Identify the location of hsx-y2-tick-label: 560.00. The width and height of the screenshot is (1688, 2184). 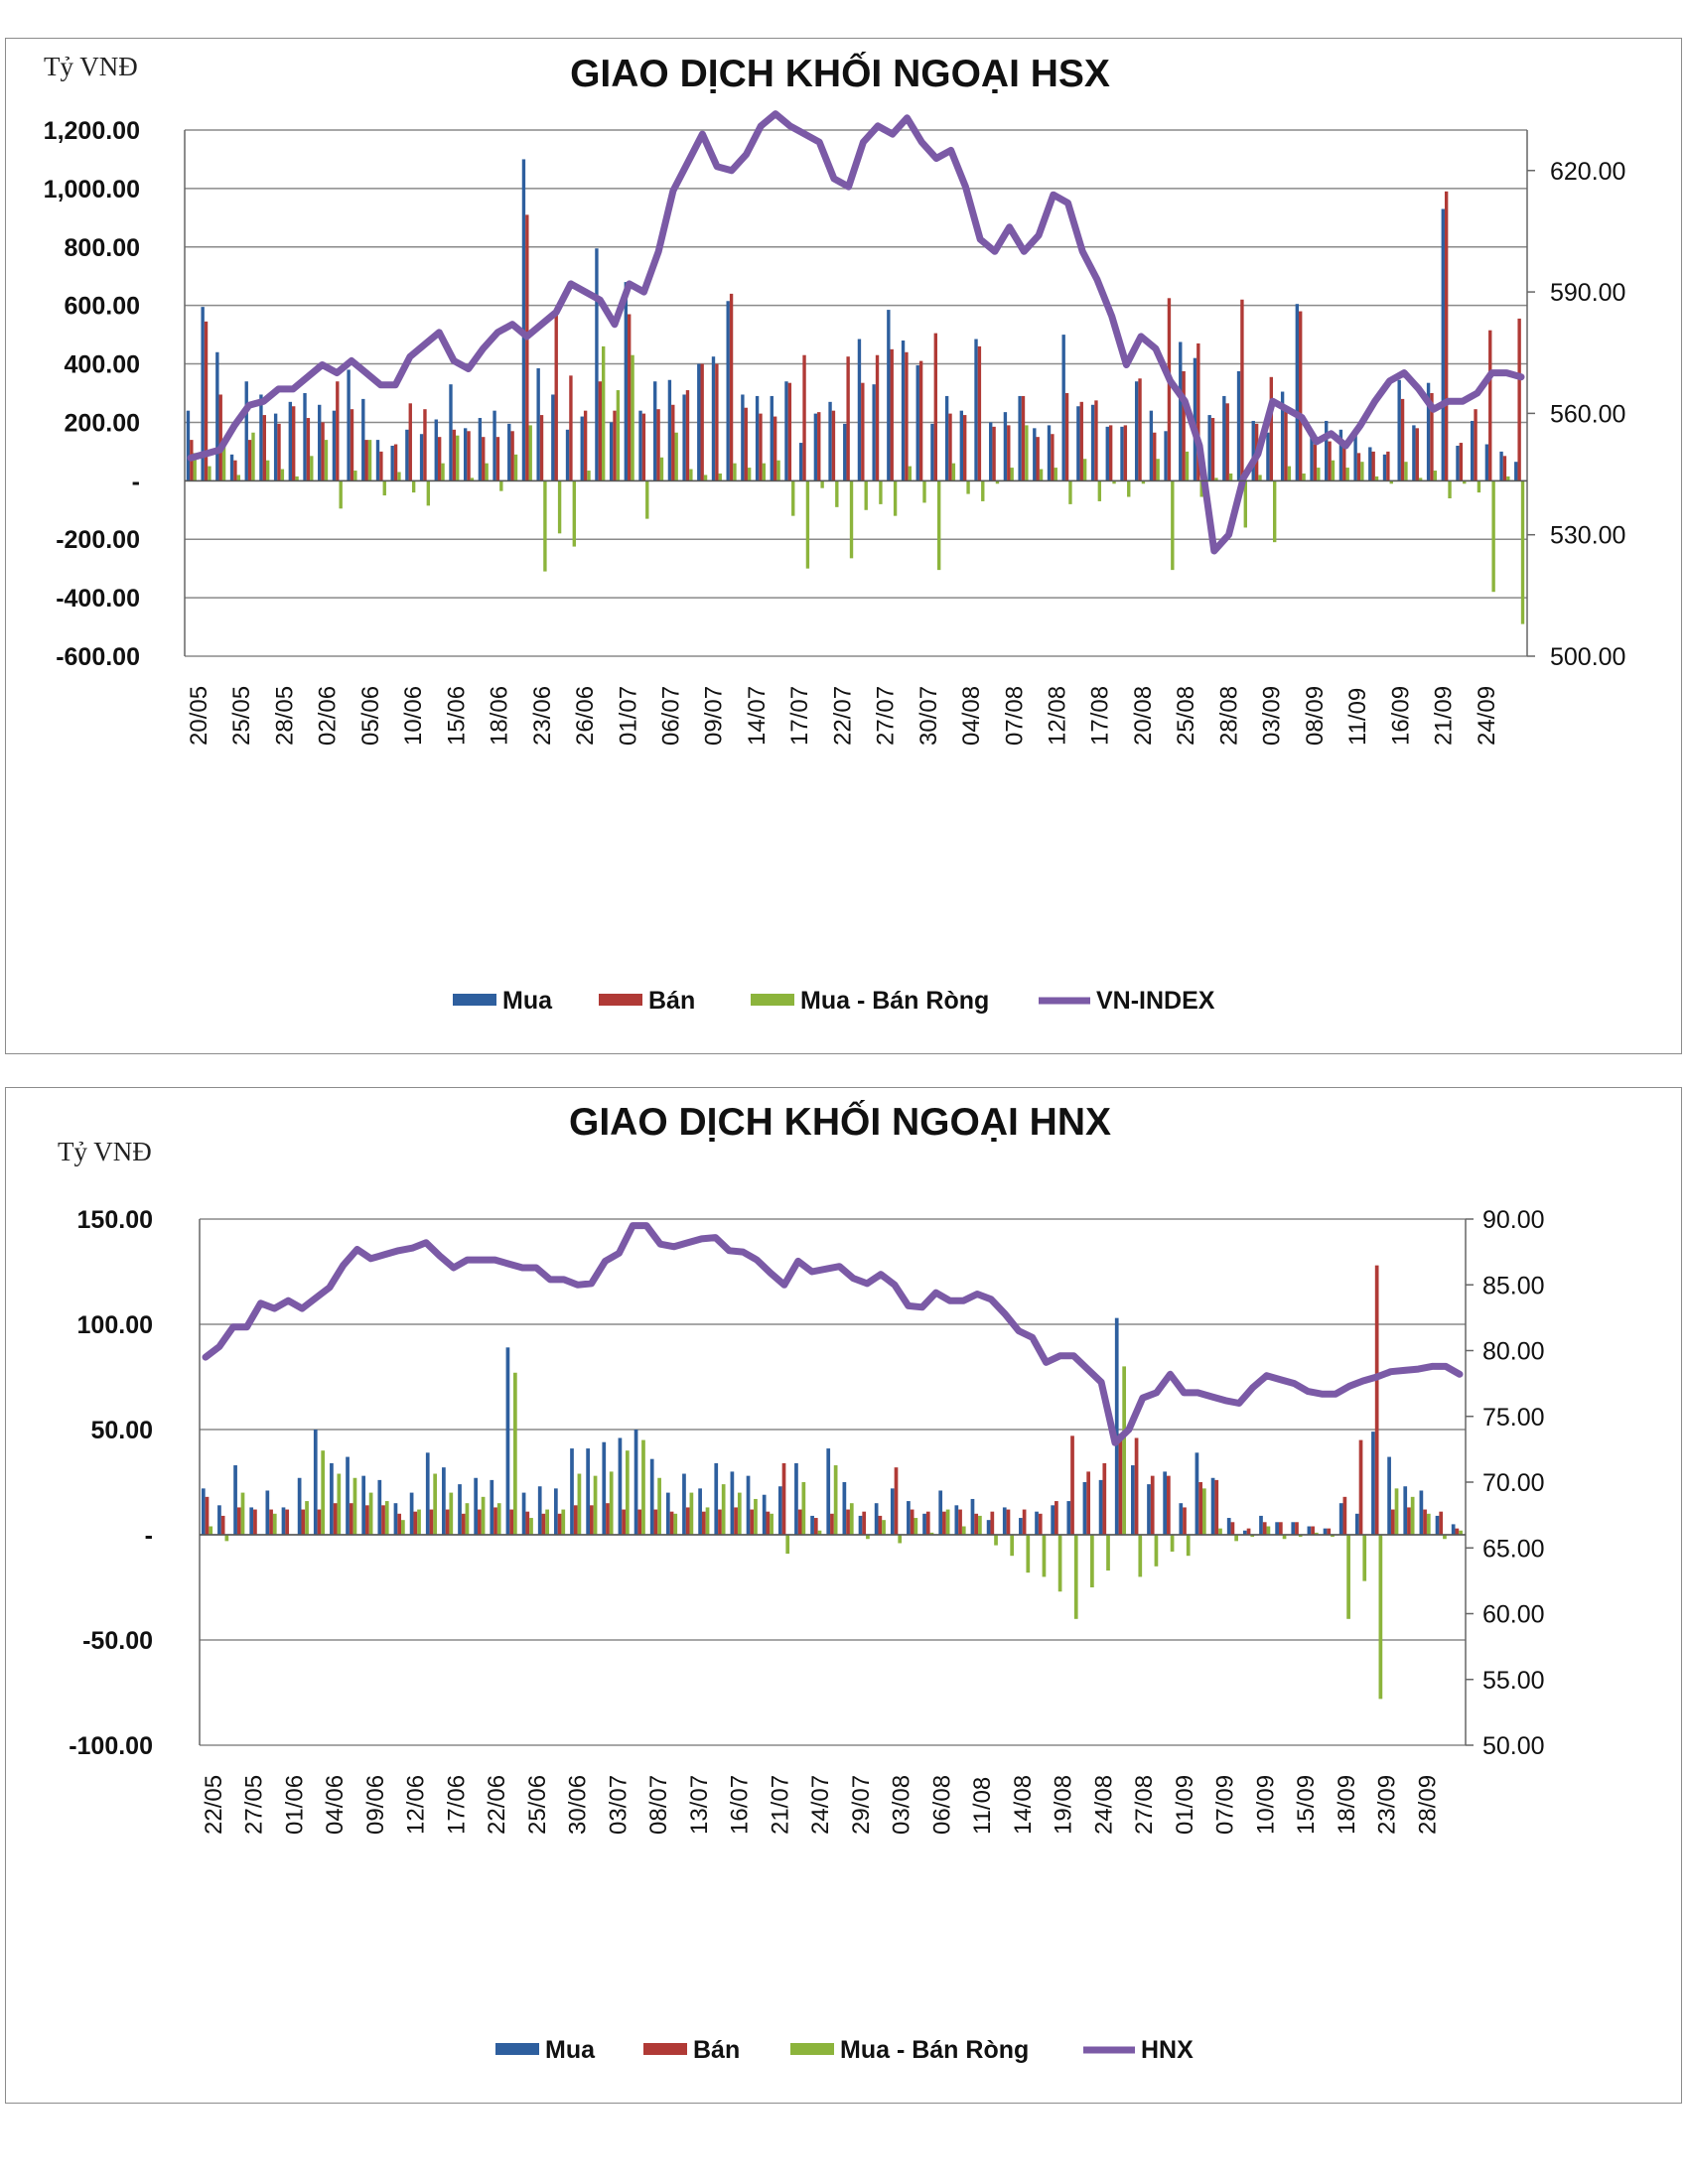
(1587, 414).